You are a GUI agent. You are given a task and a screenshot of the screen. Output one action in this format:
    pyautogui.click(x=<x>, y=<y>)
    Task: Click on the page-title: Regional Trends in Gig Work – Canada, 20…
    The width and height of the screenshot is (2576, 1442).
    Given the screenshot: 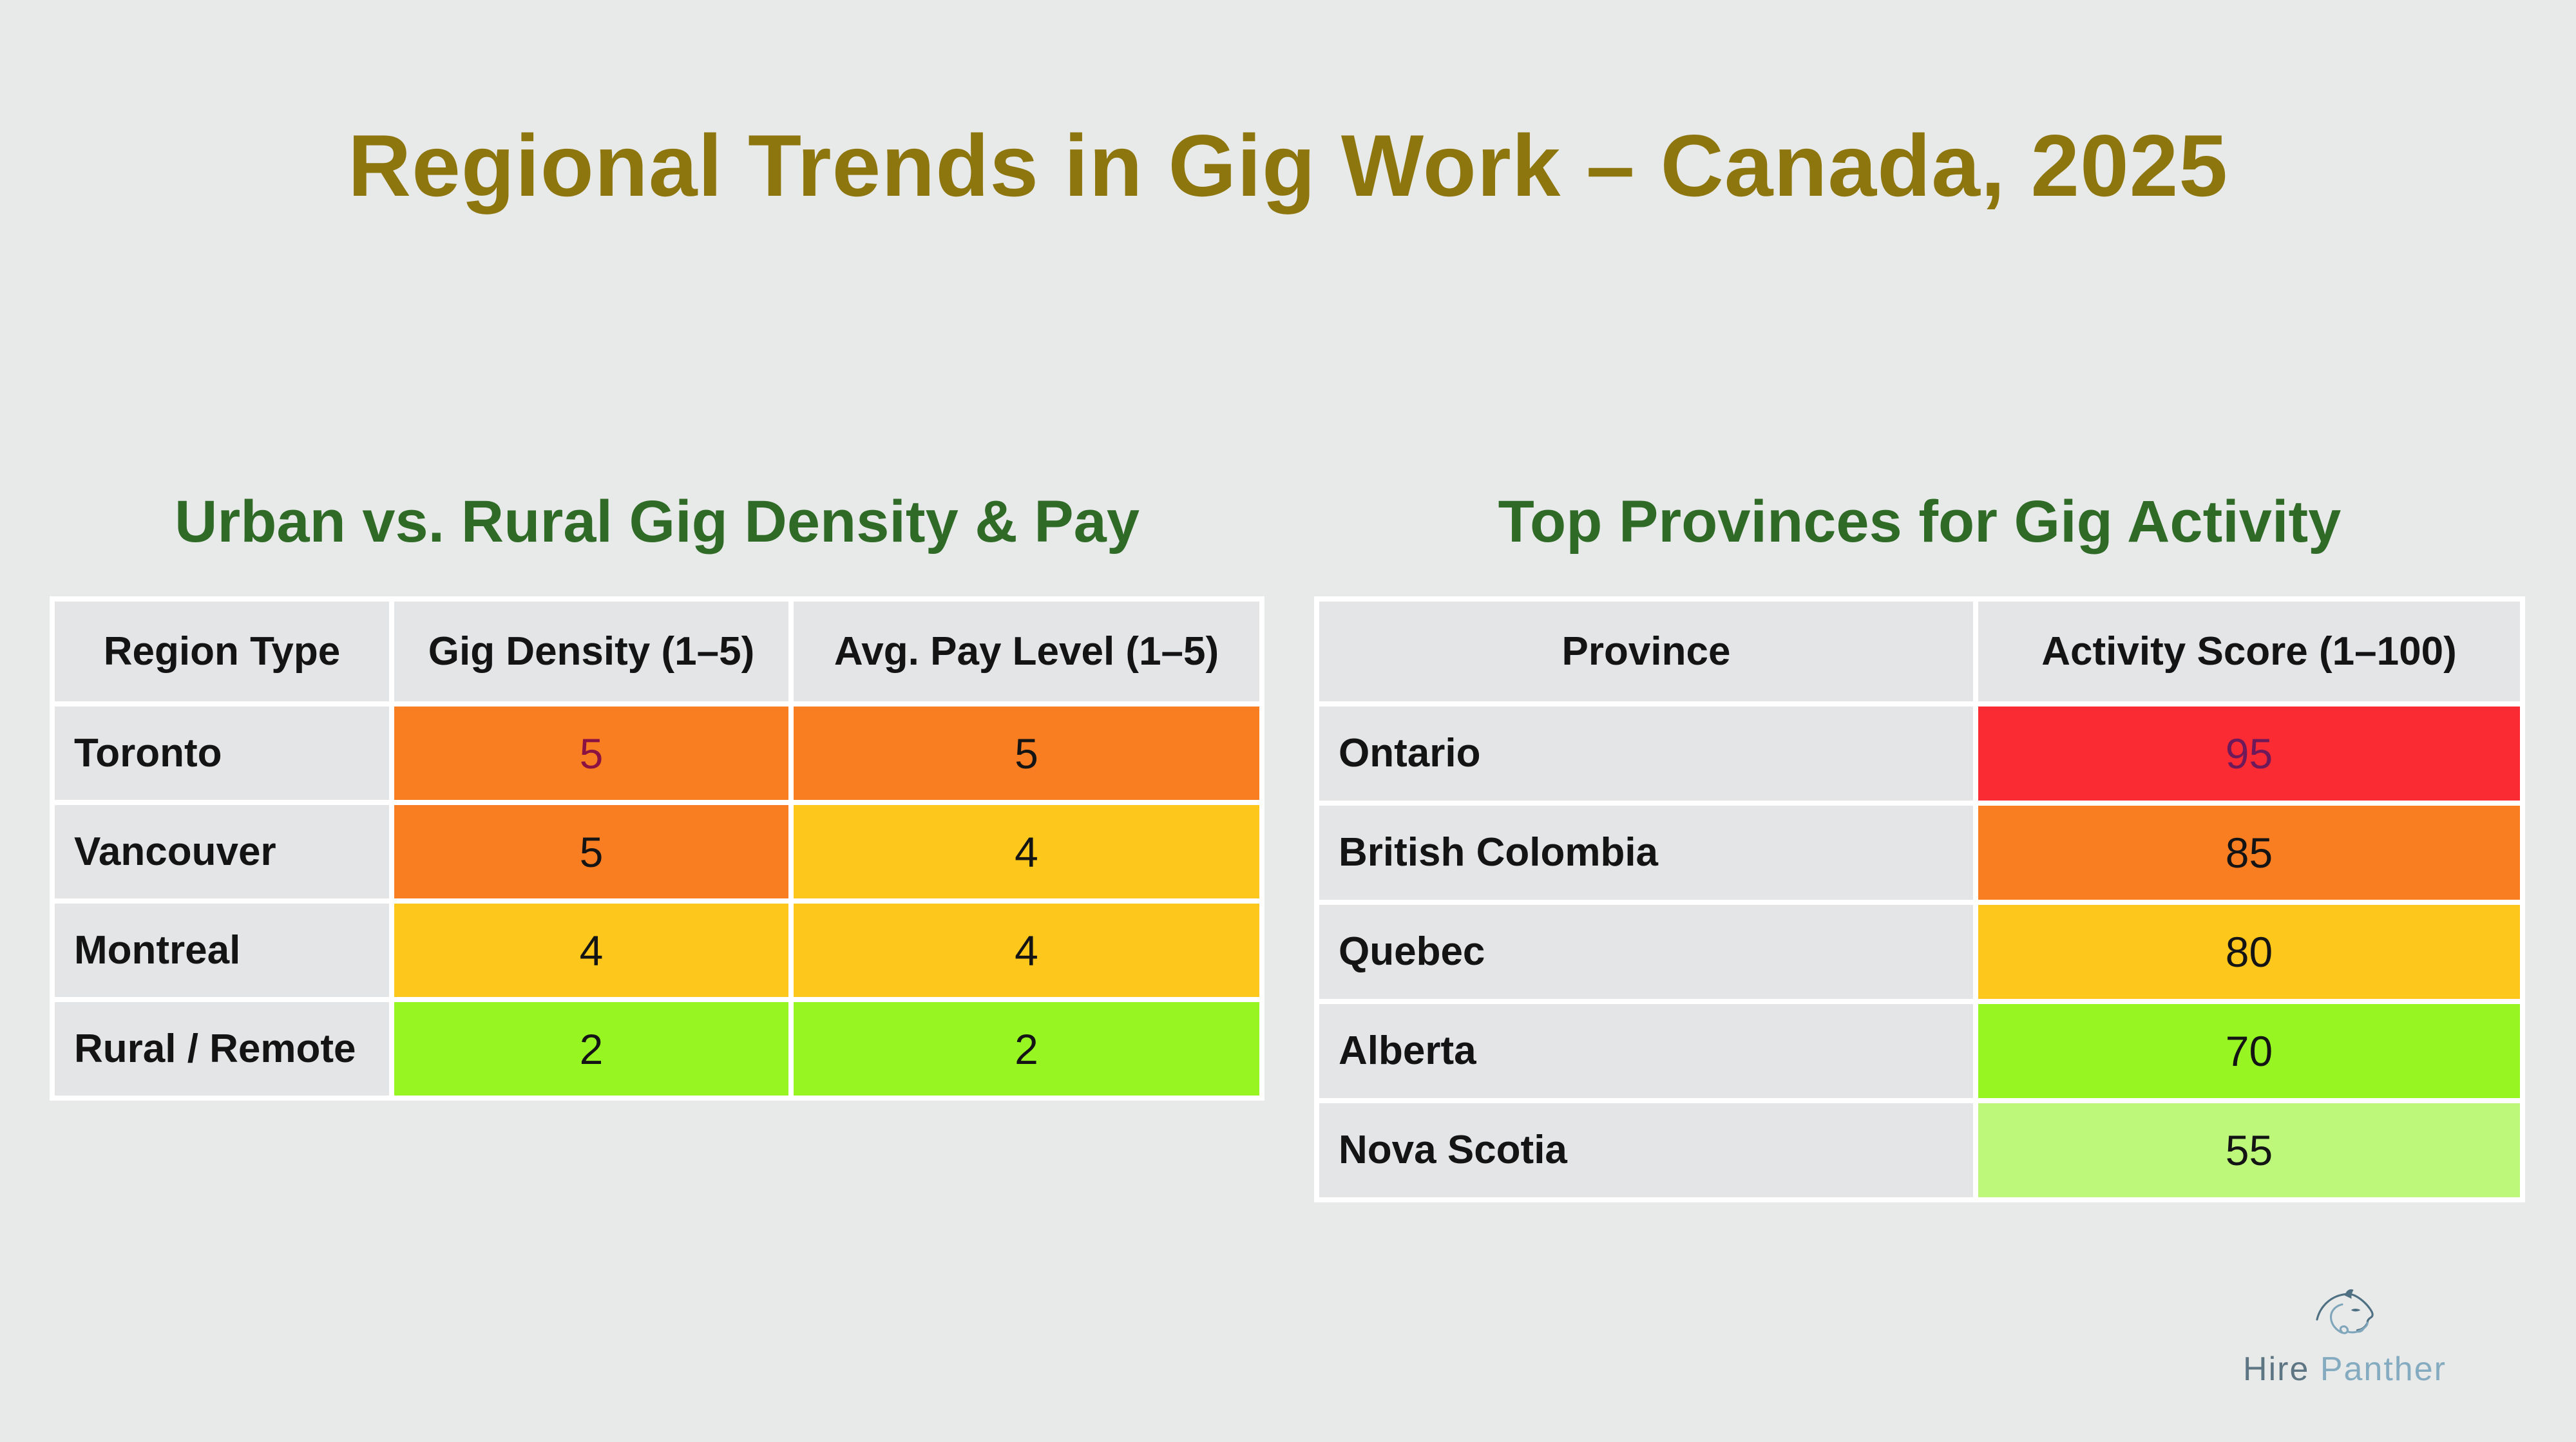 What is the action you would take?
    pyautogui.click(x=1288, y=166)
    